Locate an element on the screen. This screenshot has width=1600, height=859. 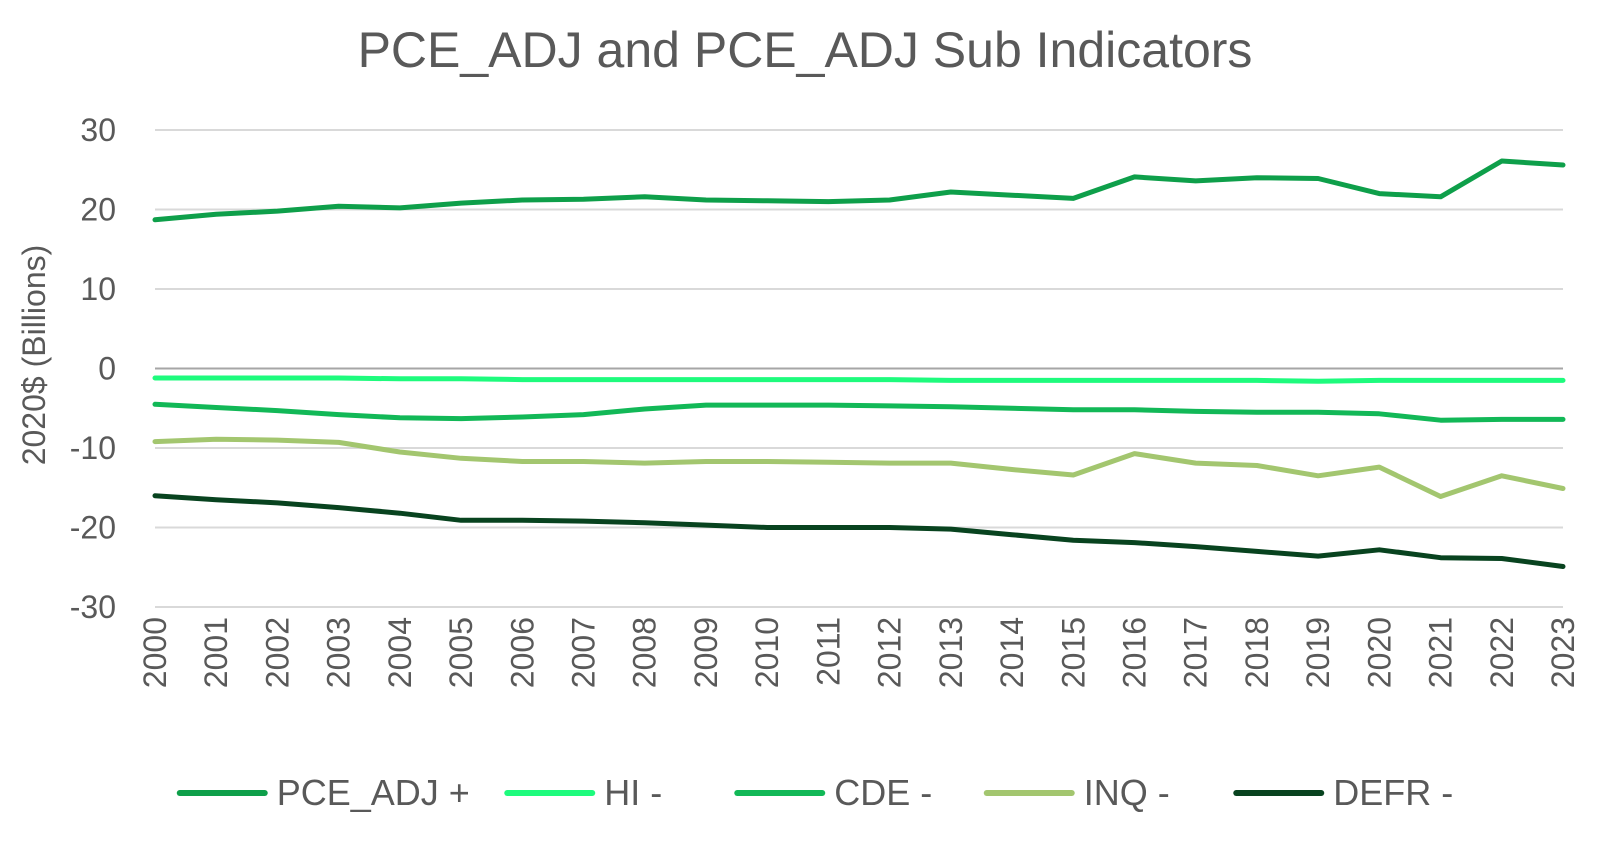
x-tick-label: 2015 is located at coordinates (1073, 652).